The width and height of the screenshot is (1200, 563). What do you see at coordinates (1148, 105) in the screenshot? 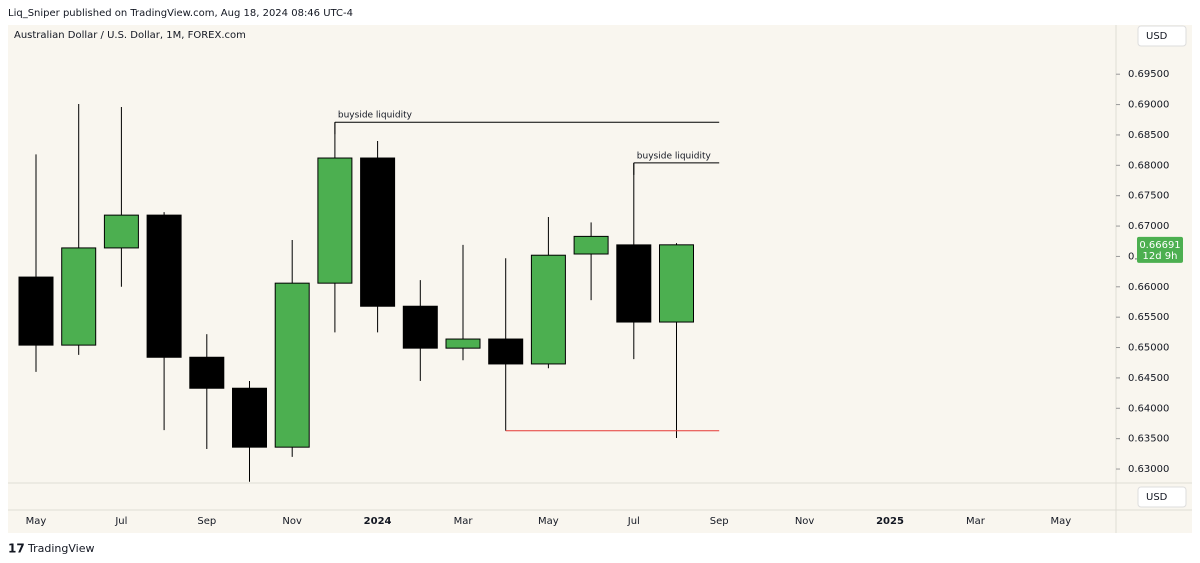
I see `y-tick-label: 0.69000` at bounding box center [1148, 105].